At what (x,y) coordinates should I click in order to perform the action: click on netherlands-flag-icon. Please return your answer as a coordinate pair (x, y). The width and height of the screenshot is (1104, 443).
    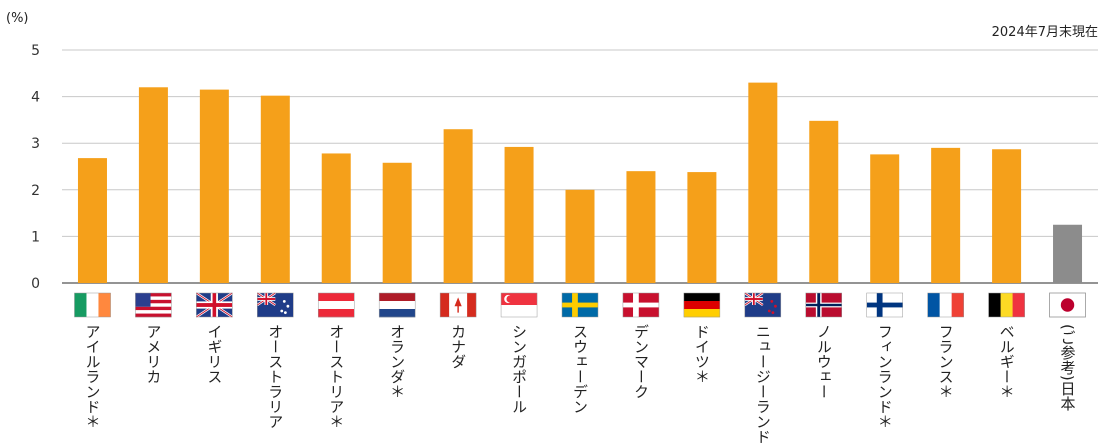
    Looking at the image, I should click on (397, 305).